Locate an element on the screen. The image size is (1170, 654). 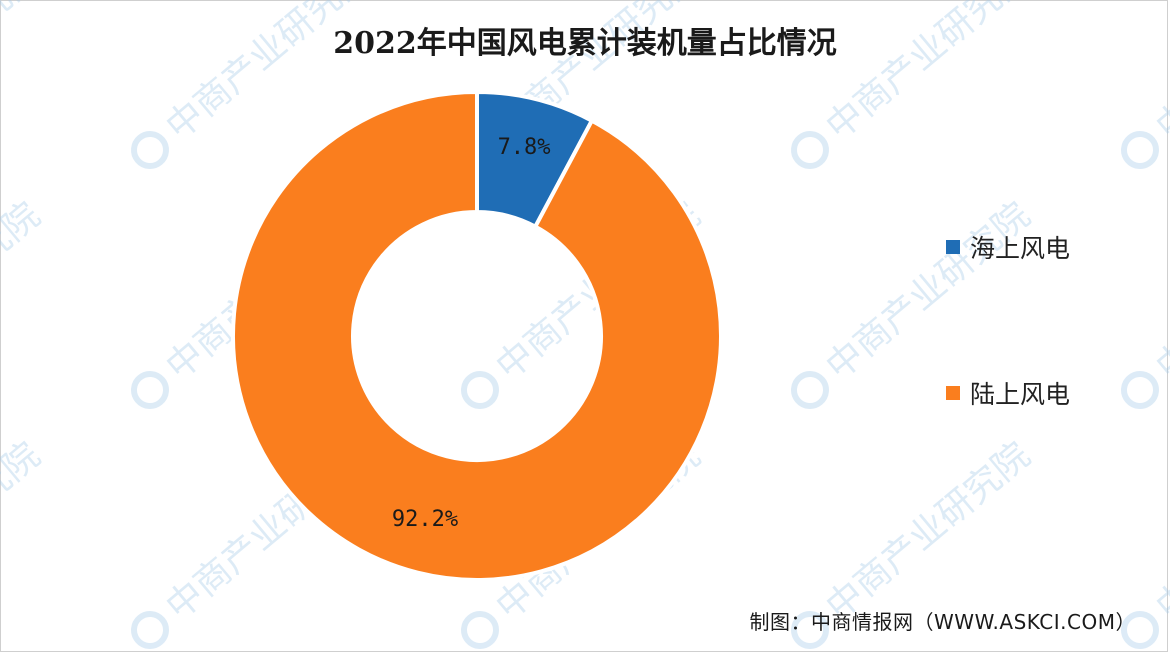
legend-swatch-offshore is located at coordinates (953, 247).